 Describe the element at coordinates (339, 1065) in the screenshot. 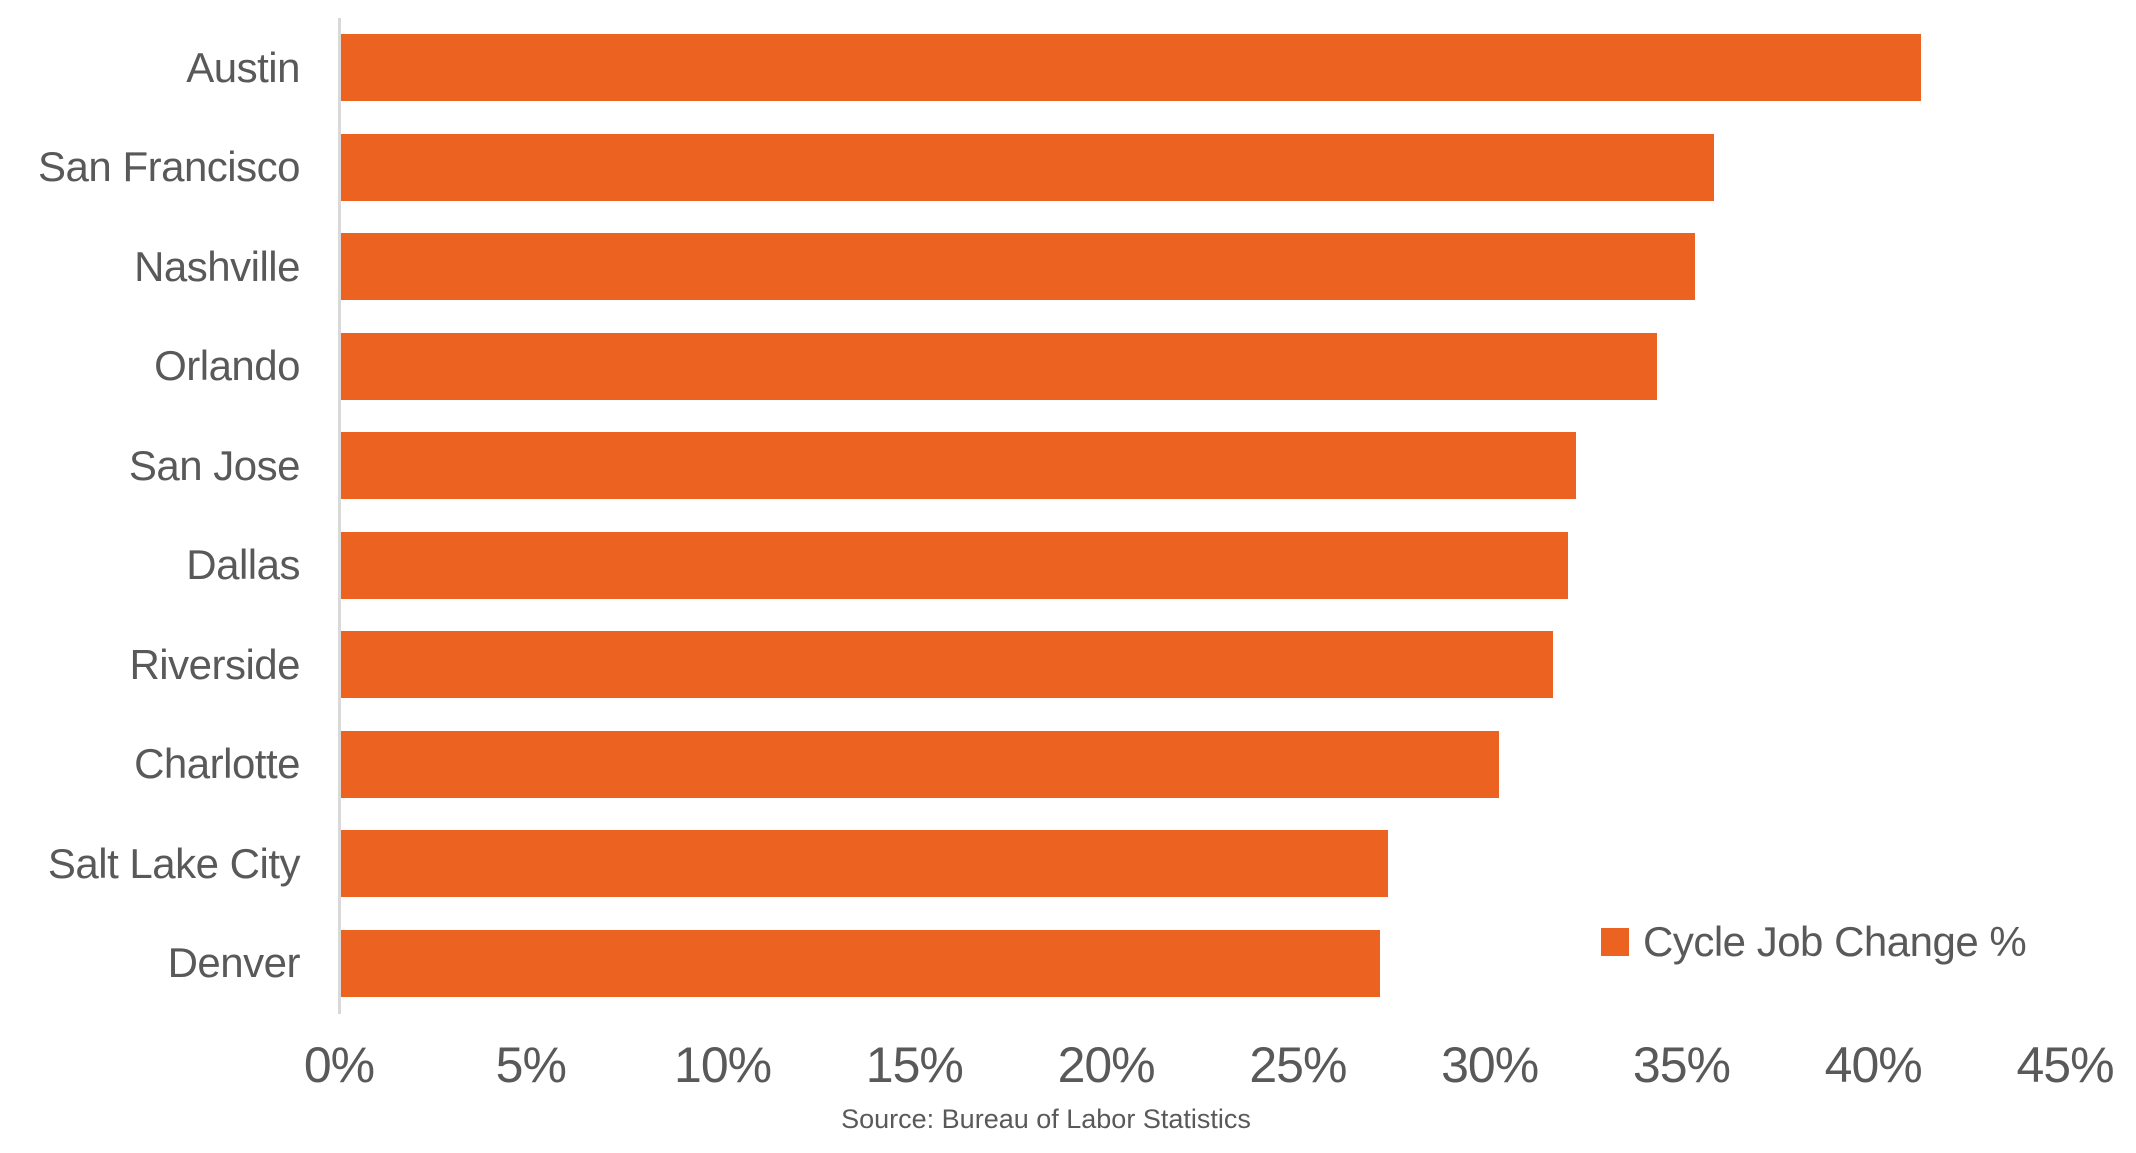

I see `x-tick-label: 0%` at that location.